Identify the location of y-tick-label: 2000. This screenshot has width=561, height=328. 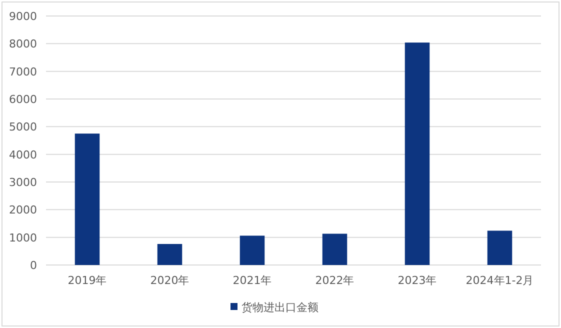
(23, 210).